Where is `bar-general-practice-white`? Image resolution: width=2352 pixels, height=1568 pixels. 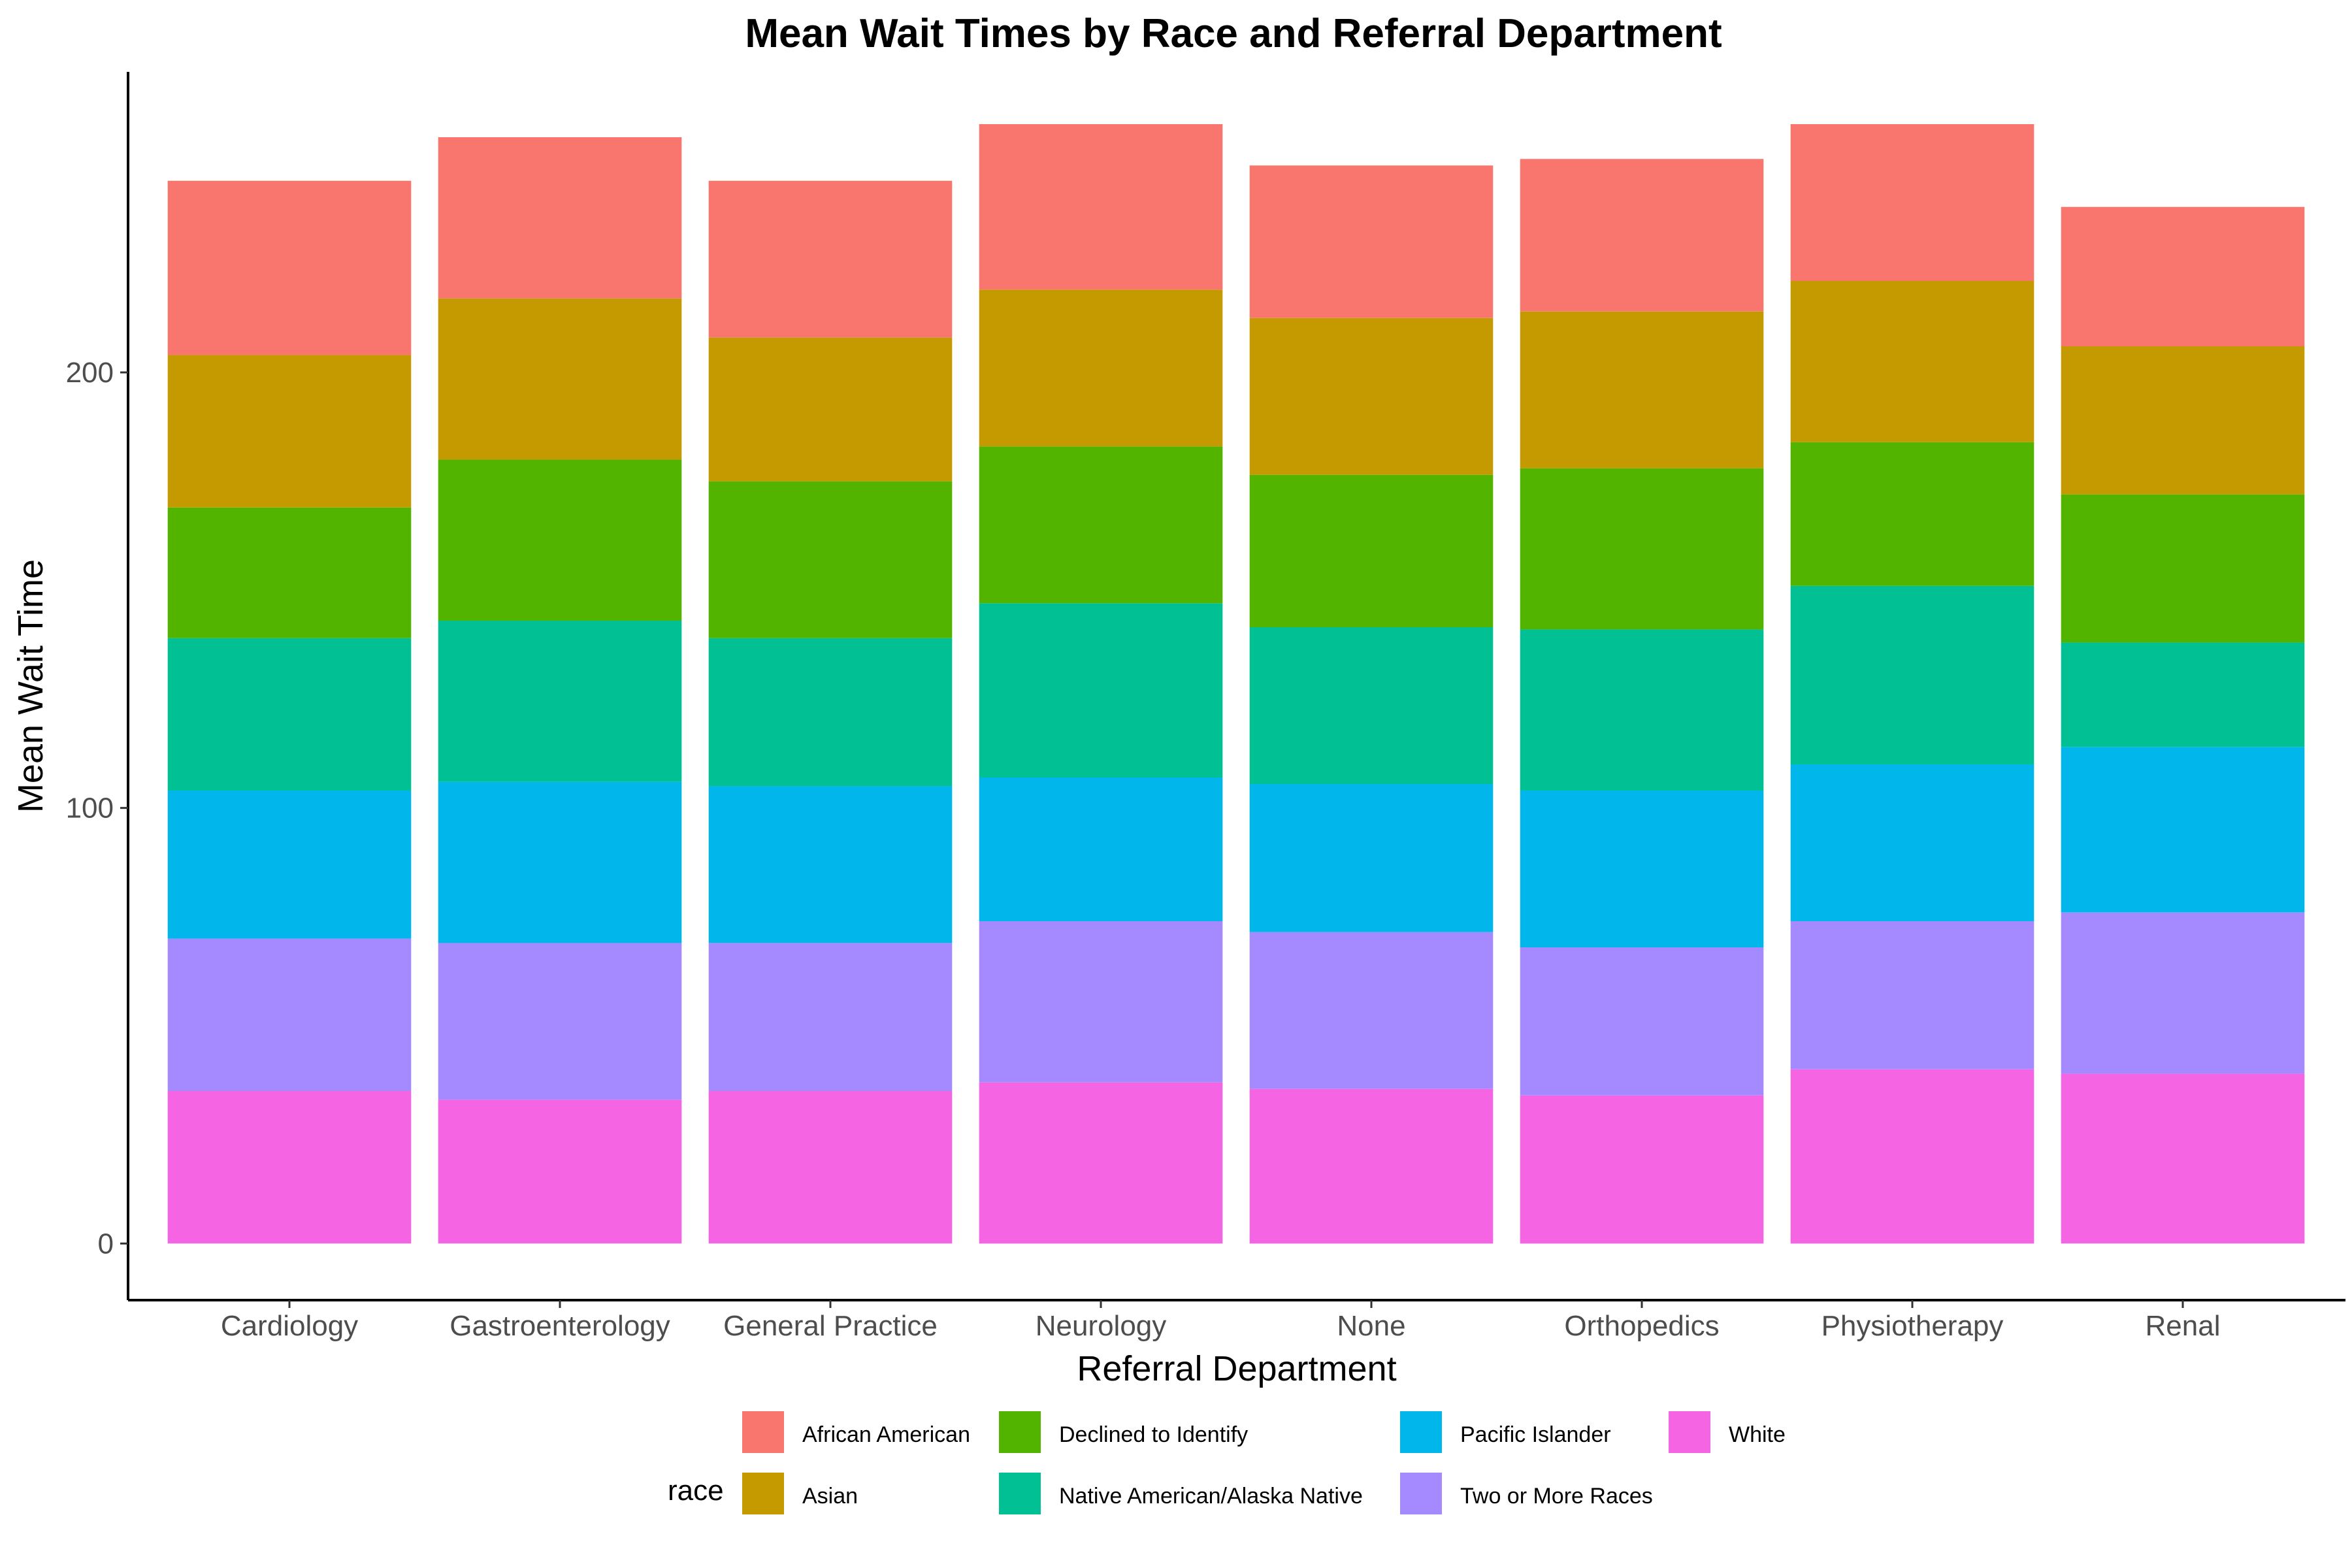 bar-general-practice-white is located at coordinates (830, 1167).